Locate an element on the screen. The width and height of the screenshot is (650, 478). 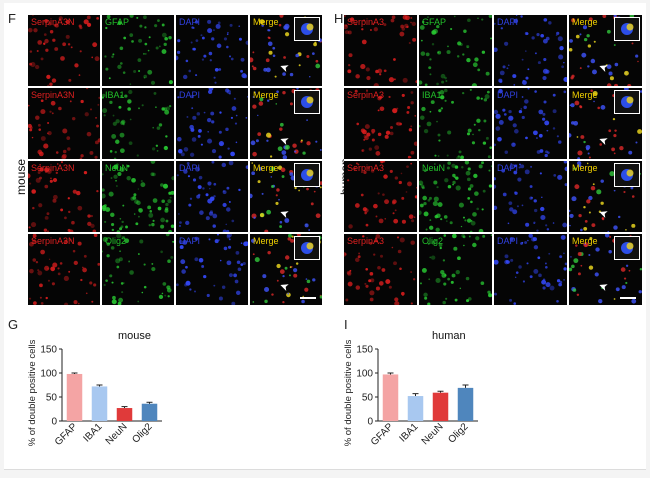
panel-letter-i: I is located at coordinates (346, 324).